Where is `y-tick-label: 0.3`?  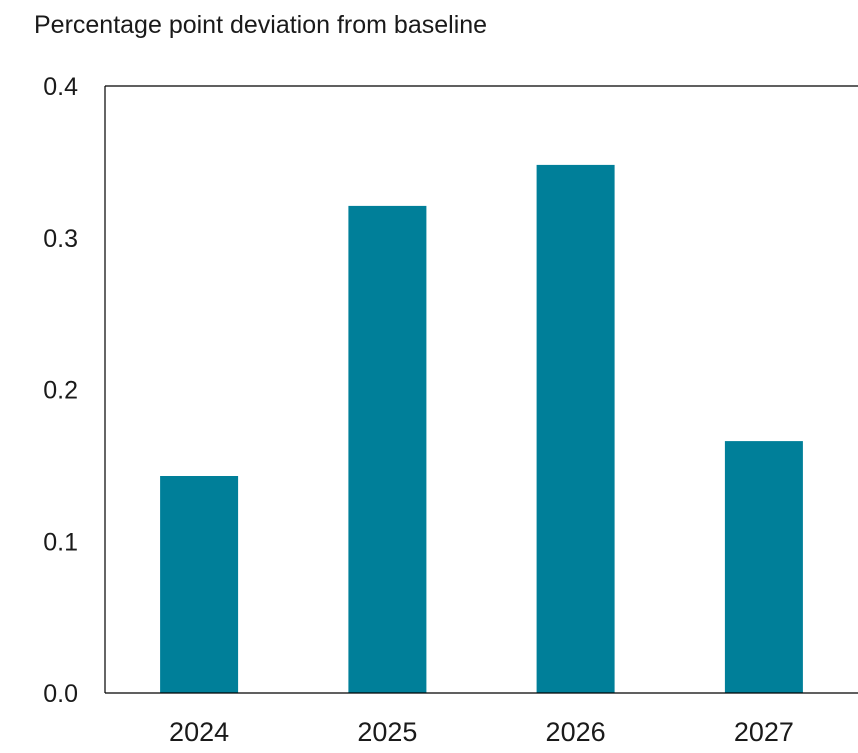
y-tick-label: 0.3 is located at coordinates (60, 239).